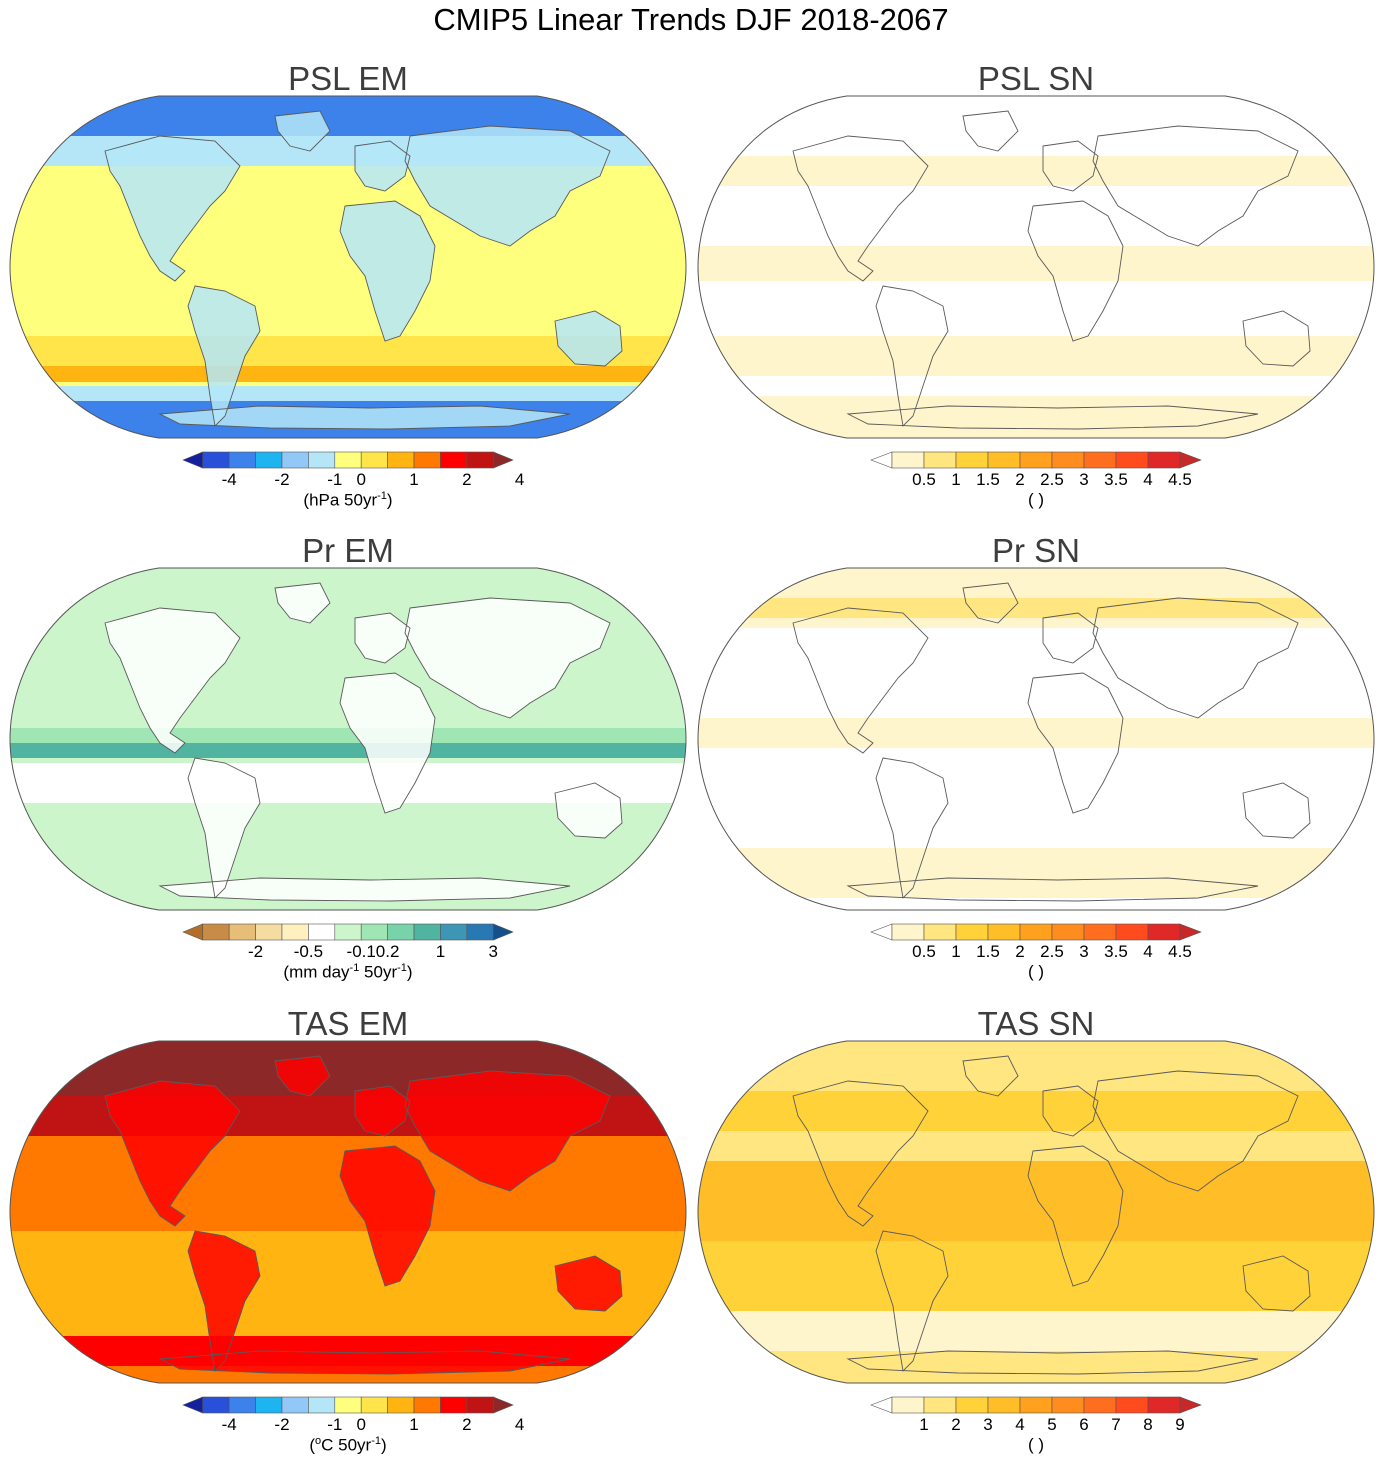  What do you see at coordinates (1148, 1424) in the screenshot?
I see `colorbar-tick-label: 8` at bounding box center [1148, 1424].